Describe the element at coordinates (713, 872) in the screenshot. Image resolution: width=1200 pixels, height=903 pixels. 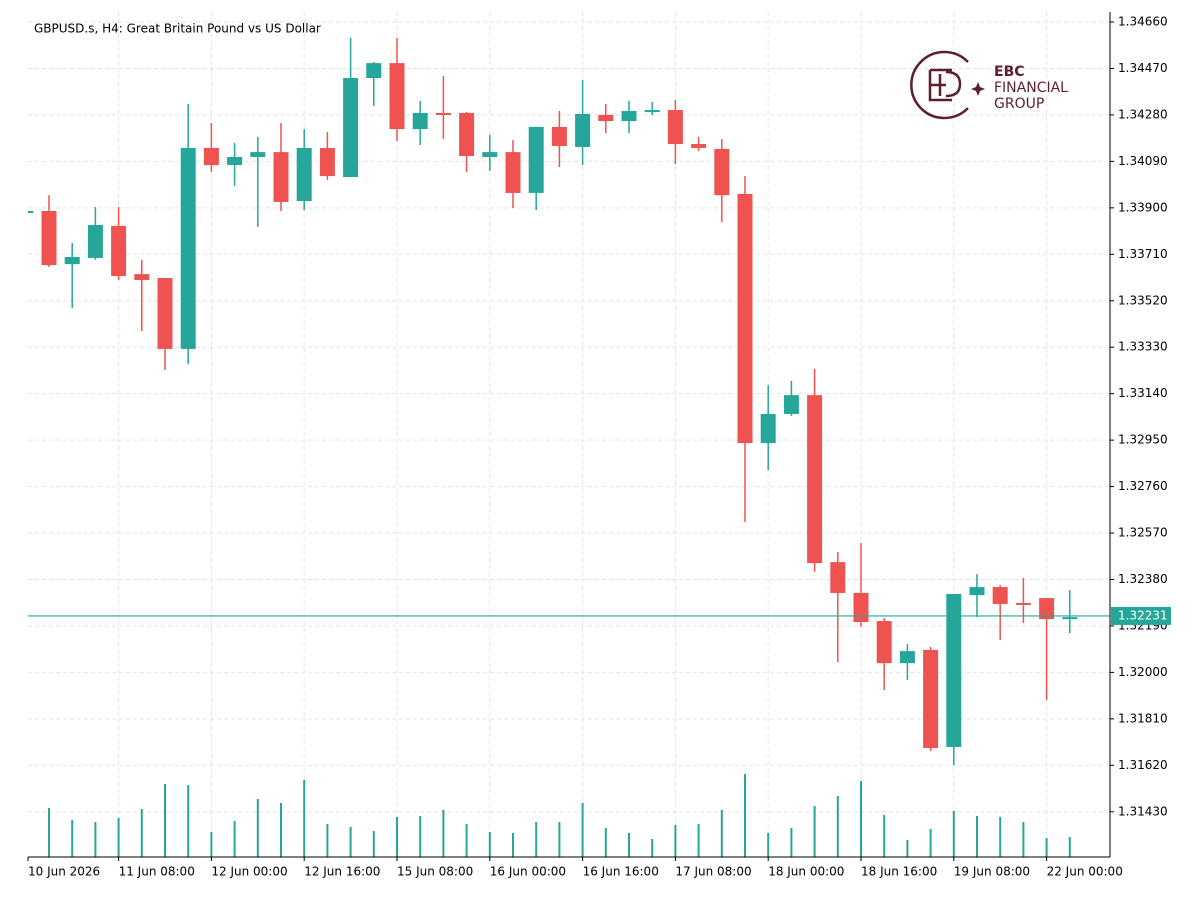
I see `x-tick-label: 17 Jun 08:00` at that location.